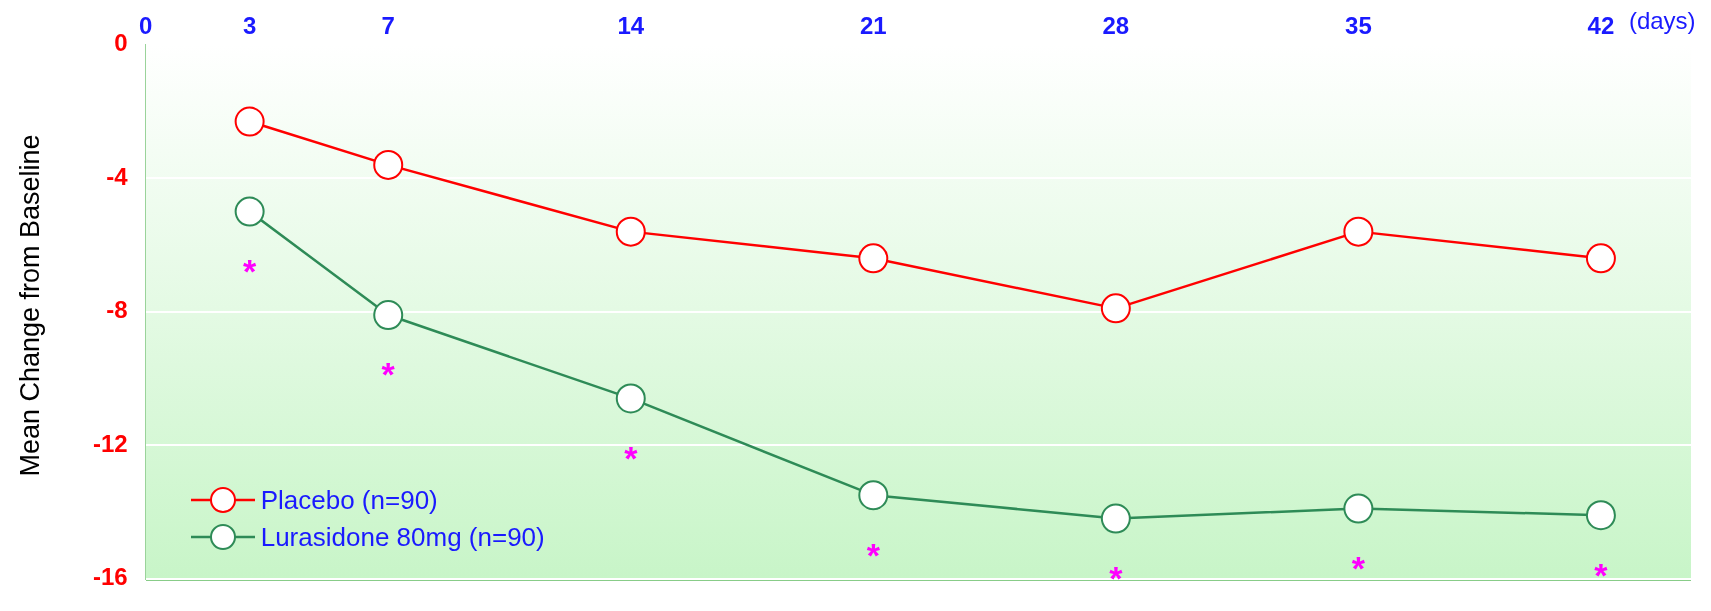  Describe the element at coordinates (110, 577) in the screenshot. I see `y-tick-label: -16` at that location.